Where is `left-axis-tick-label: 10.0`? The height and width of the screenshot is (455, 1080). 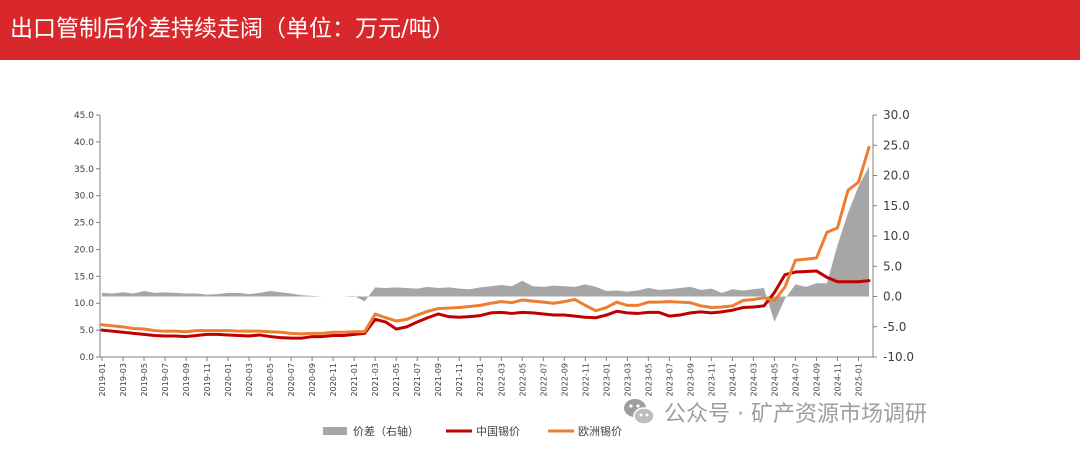 left-axis-tick-label: 10.0 is located at coordinates (84, 304).